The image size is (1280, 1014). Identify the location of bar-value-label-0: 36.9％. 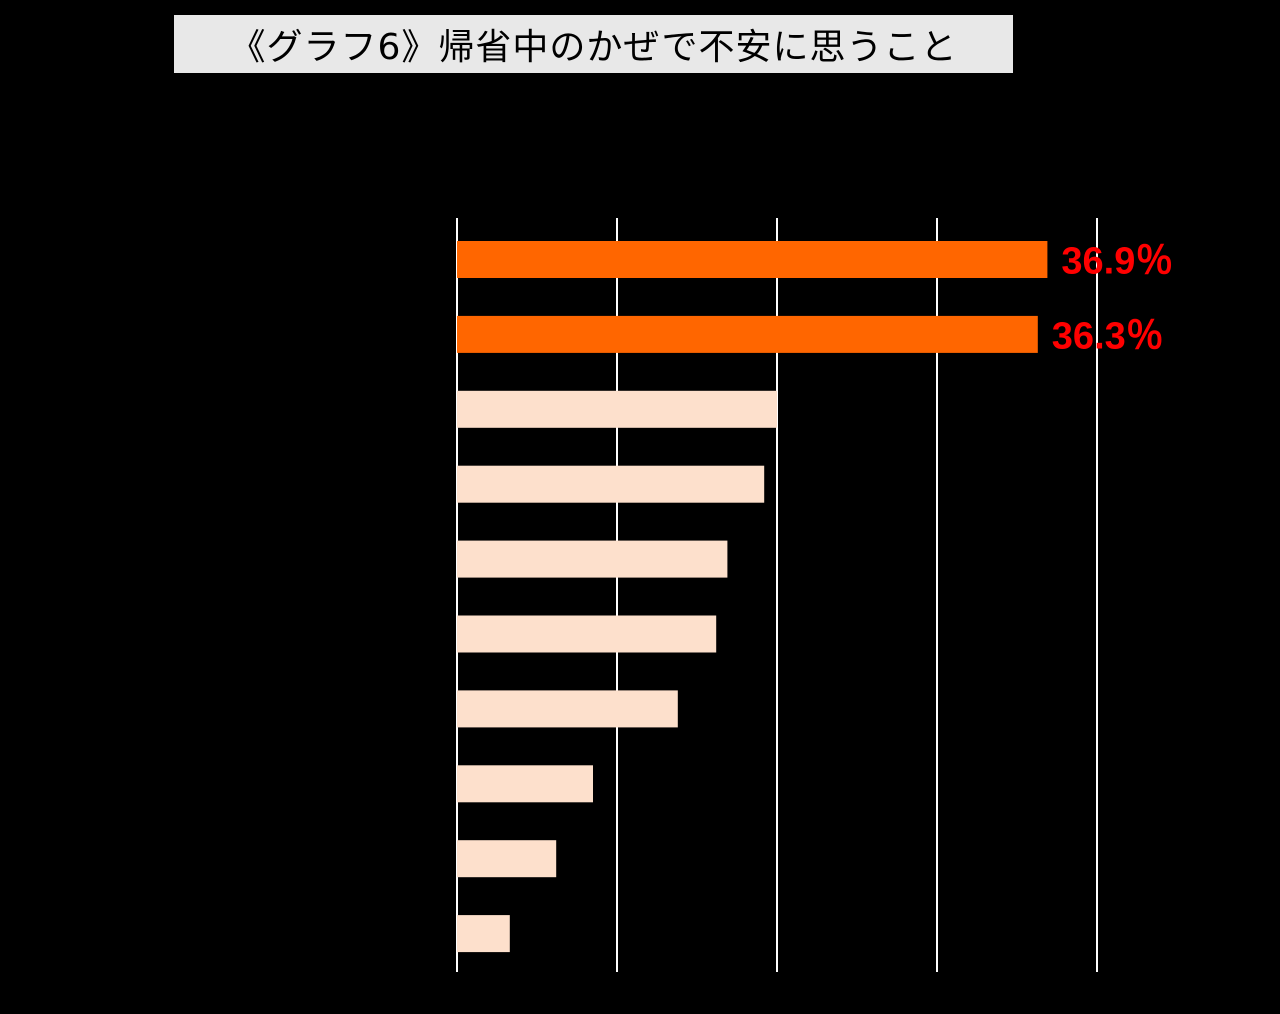
(1117, 262).